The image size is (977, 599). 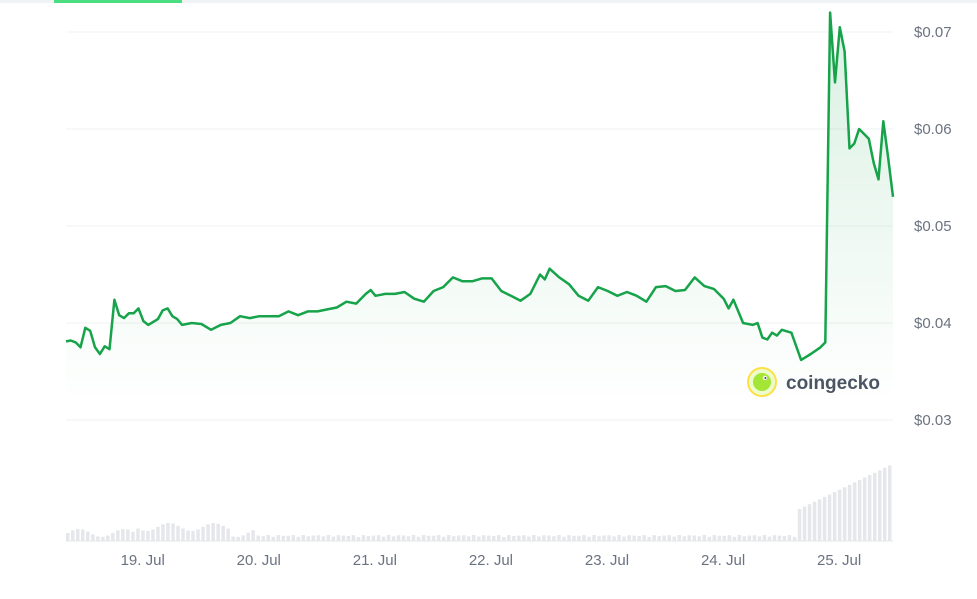 What do you see at coordinates (118, 1) in the screenshot?
I see `active-tab-indicator` at bounding box center [118, 1].